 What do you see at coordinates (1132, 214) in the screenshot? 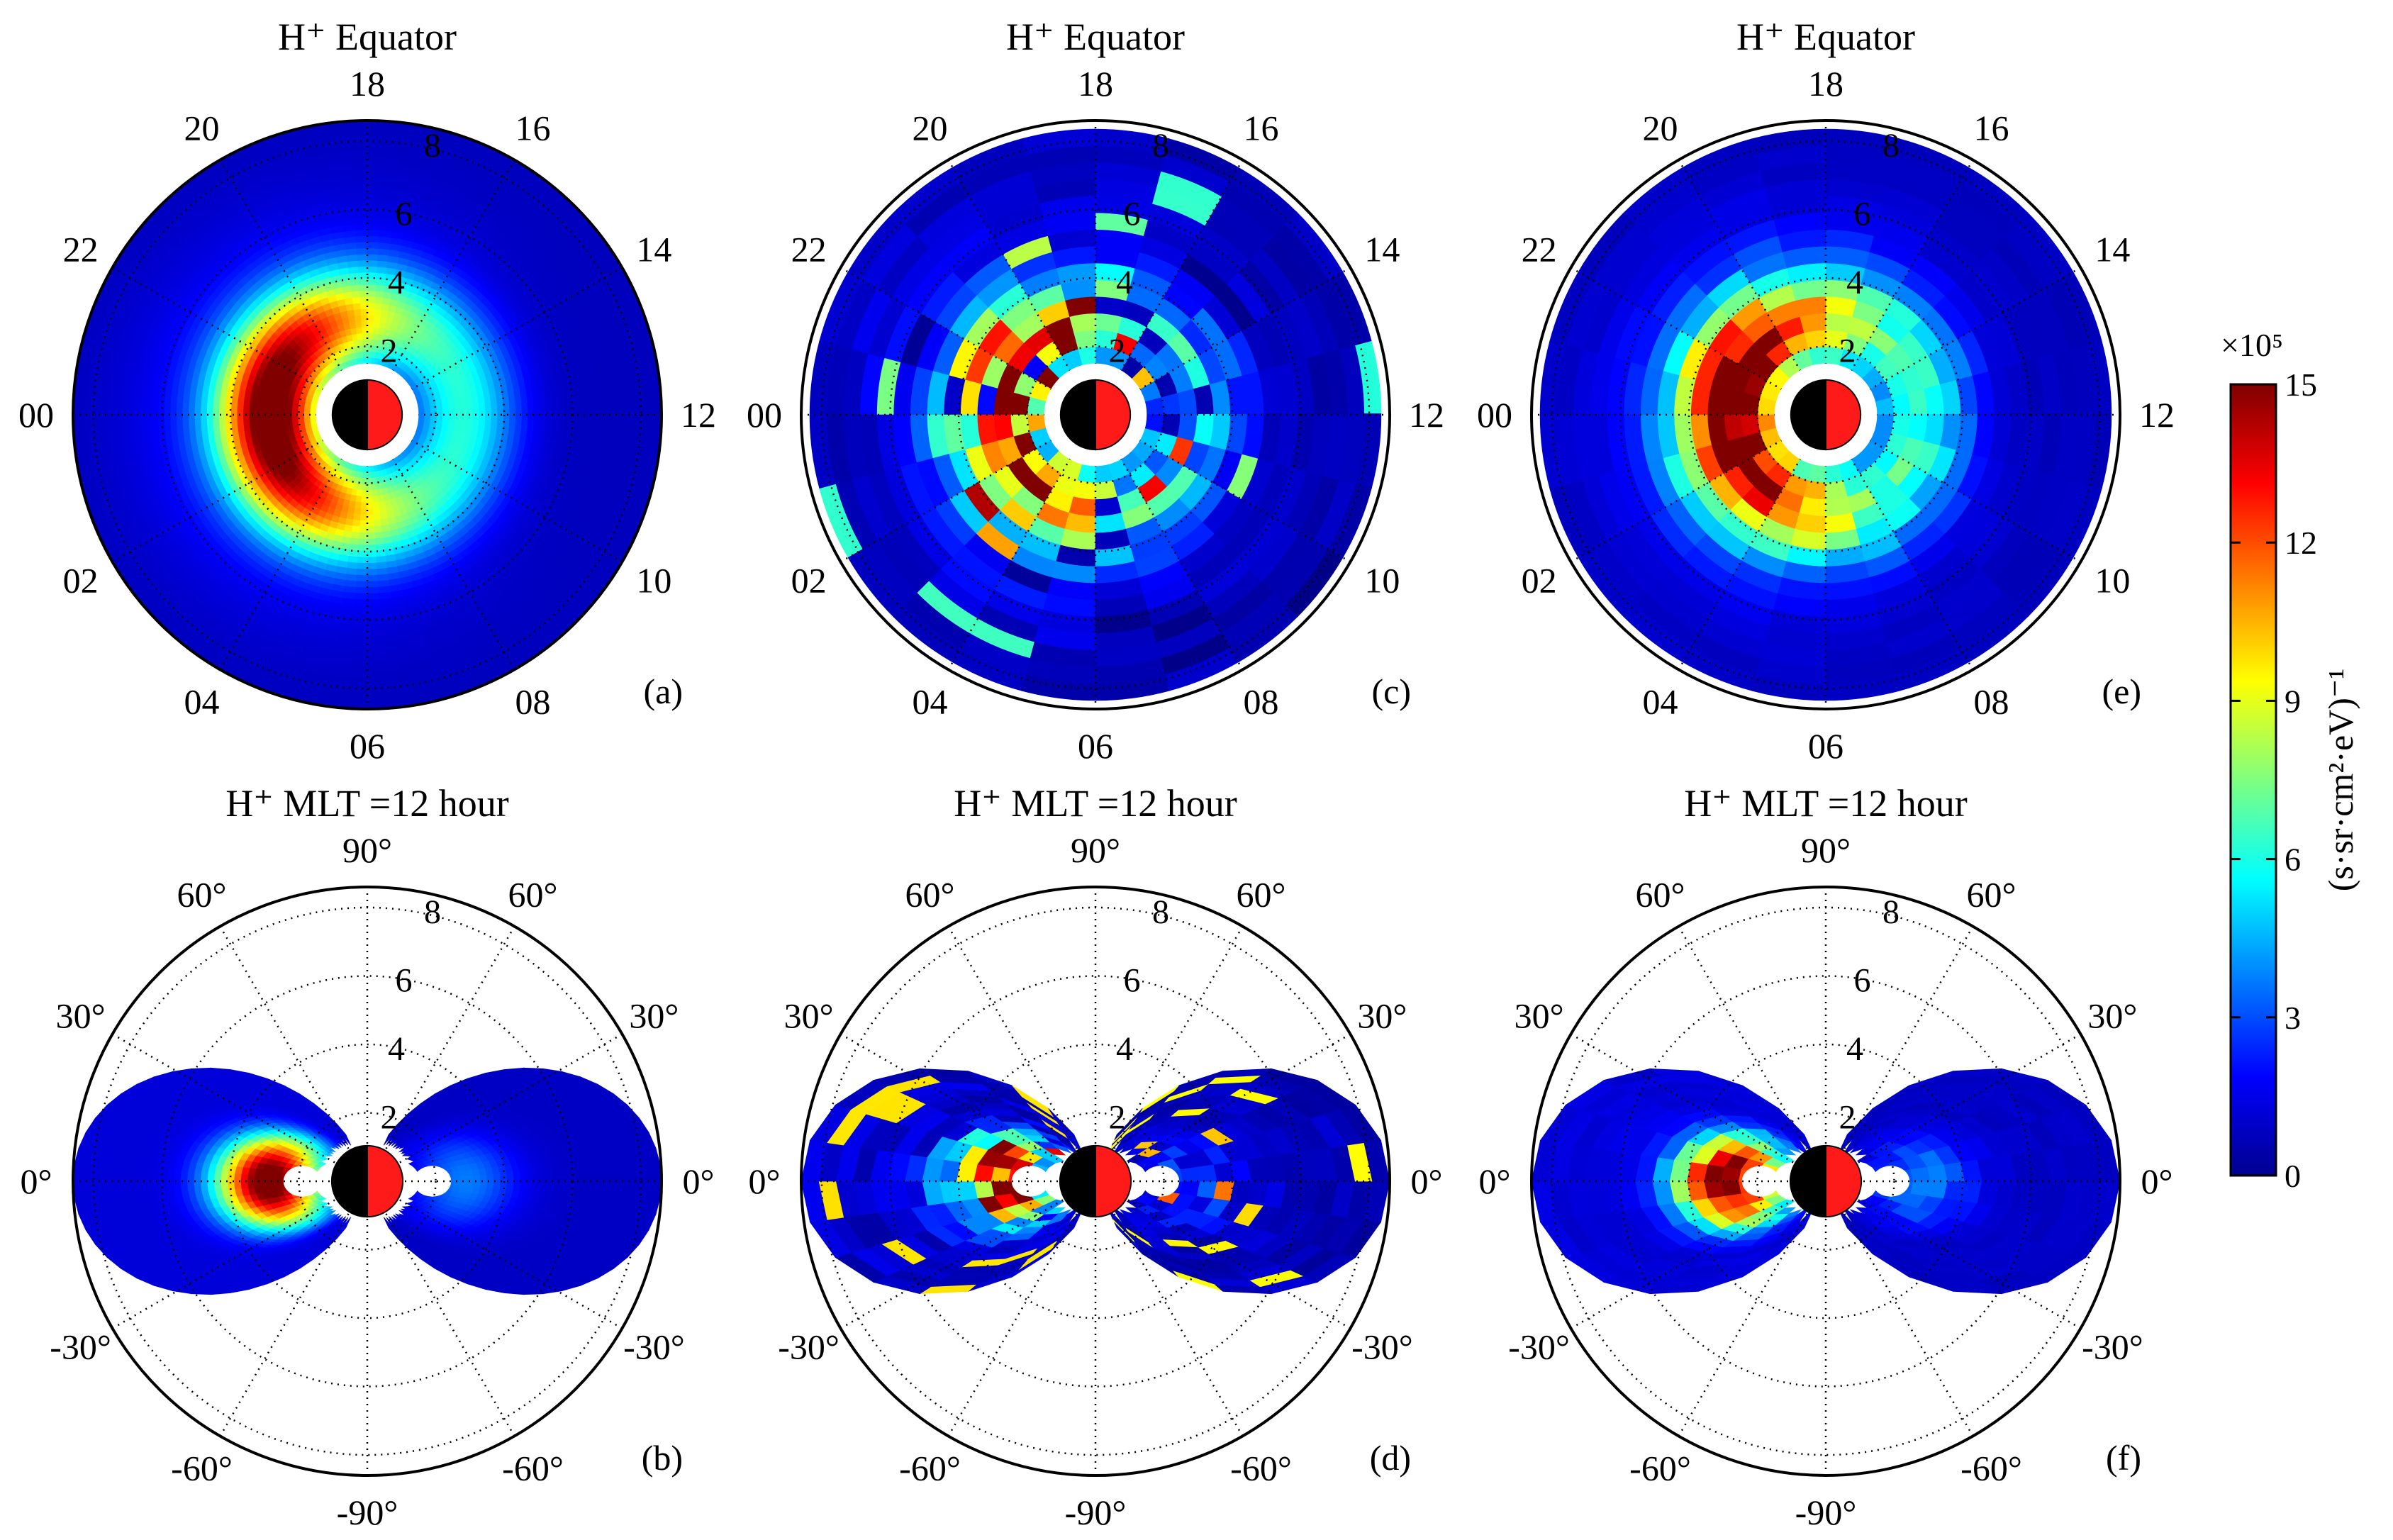
I see `radial-tick-label: 6` at bounding box center [1132, 214].